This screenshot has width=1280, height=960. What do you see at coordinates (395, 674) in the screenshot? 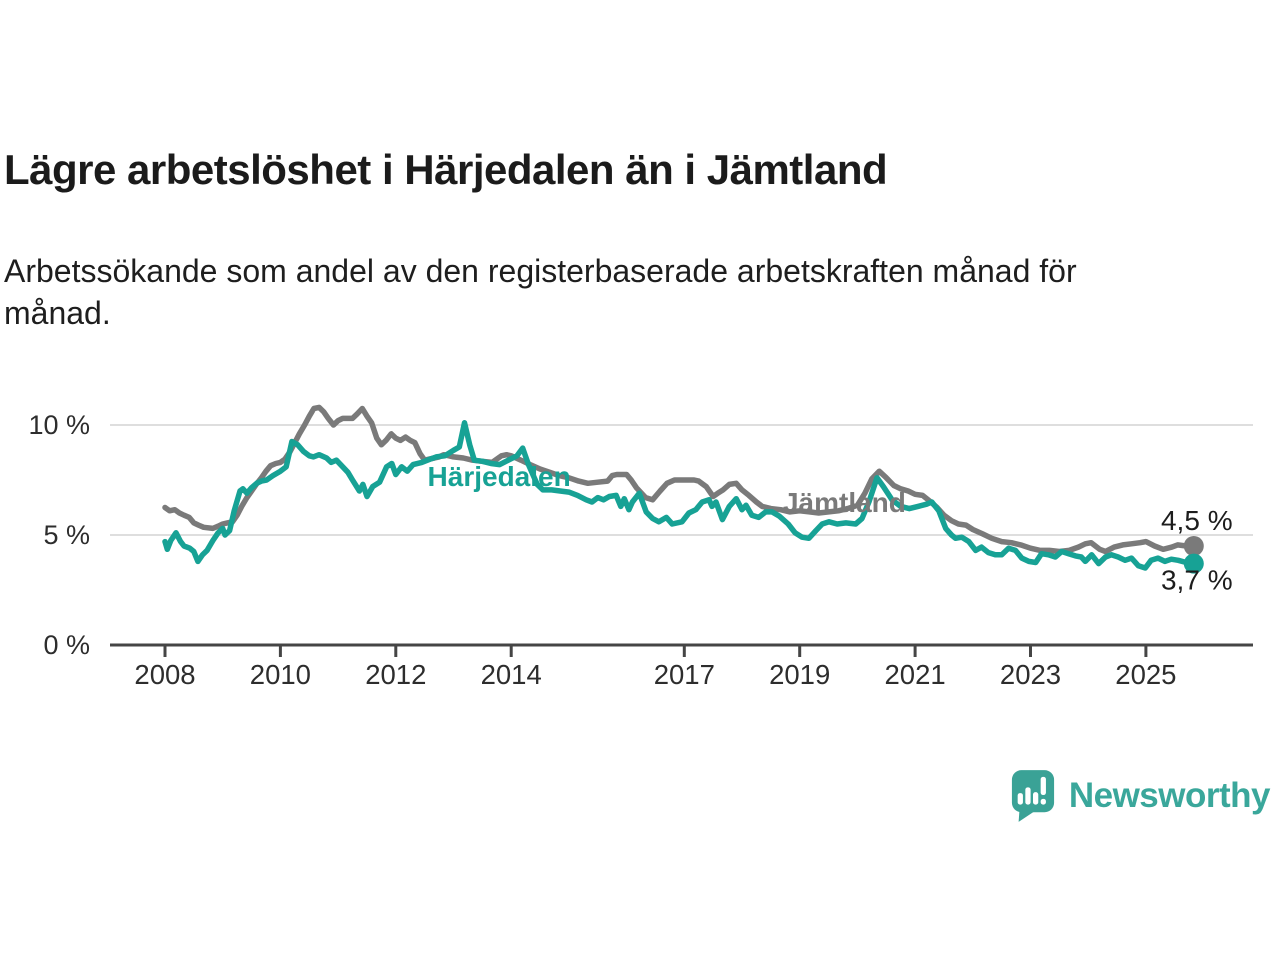
I see `x-axis-tick-label: 2012` at bounding box center [395, 674].